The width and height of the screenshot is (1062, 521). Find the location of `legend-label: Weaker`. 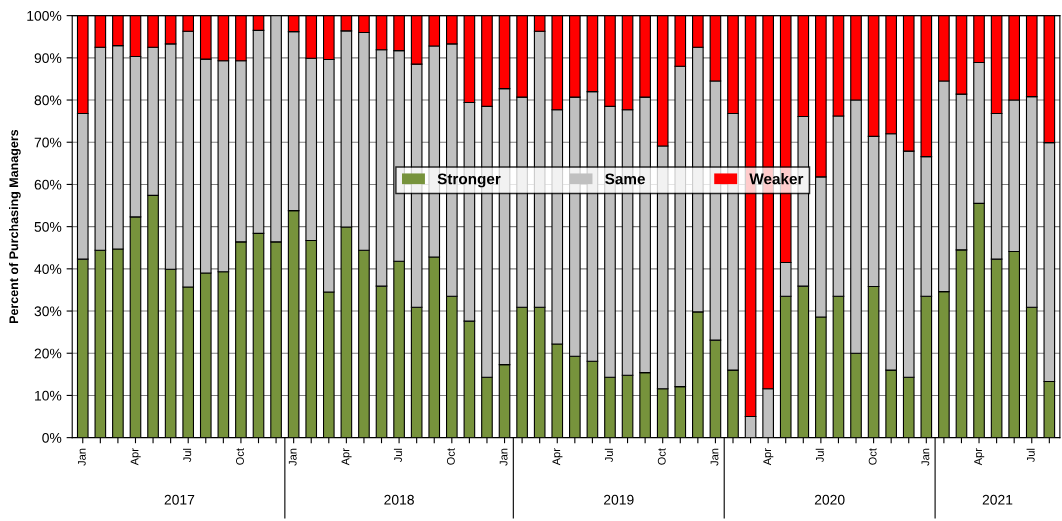

legend-label: Weaker is located at coordinates (776, 179).